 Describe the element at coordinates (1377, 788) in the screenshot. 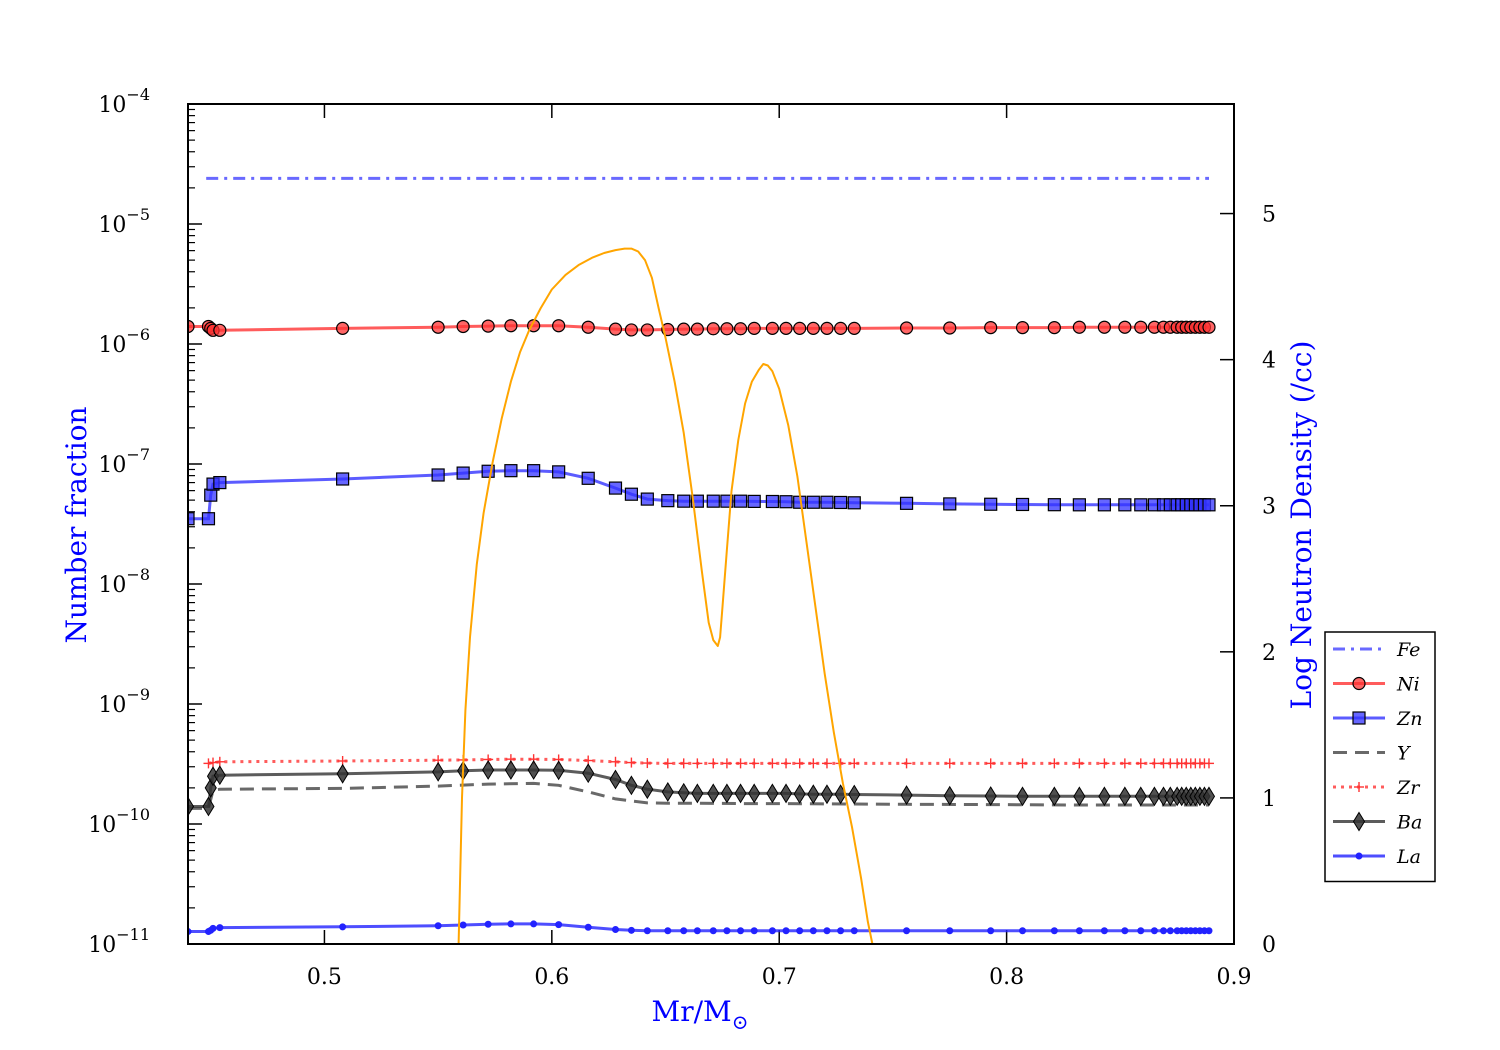

I see `legend-entry-zr: Zr` at that location.